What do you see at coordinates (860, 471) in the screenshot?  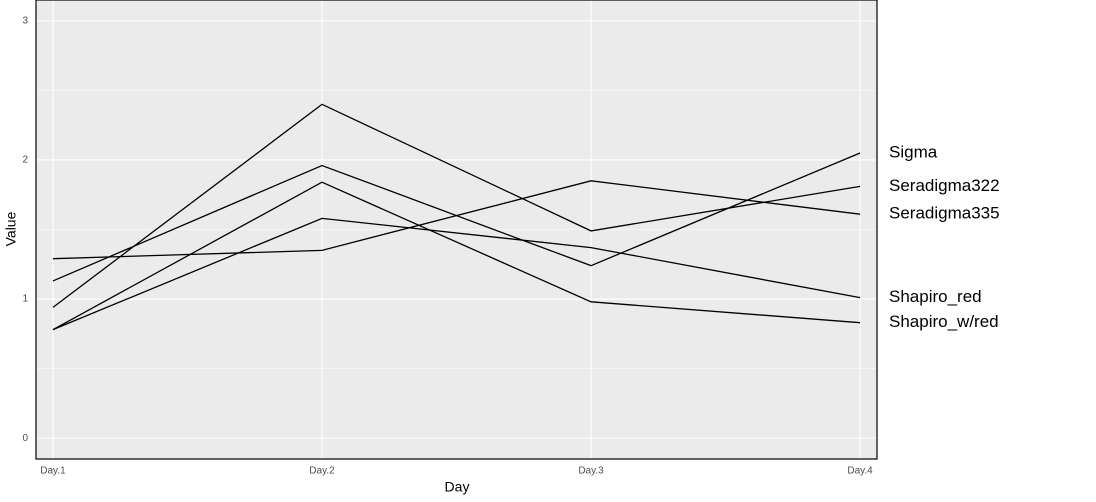 I see `x-tick-label: Day.4` at bounding box center [860, 471].